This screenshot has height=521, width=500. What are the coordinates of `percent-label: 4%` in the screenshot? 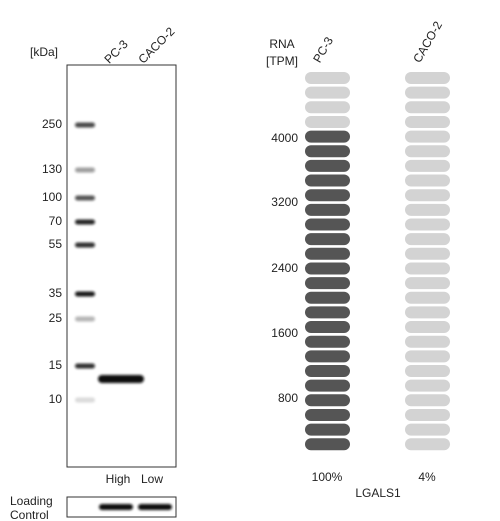 It's located at (427, 477).